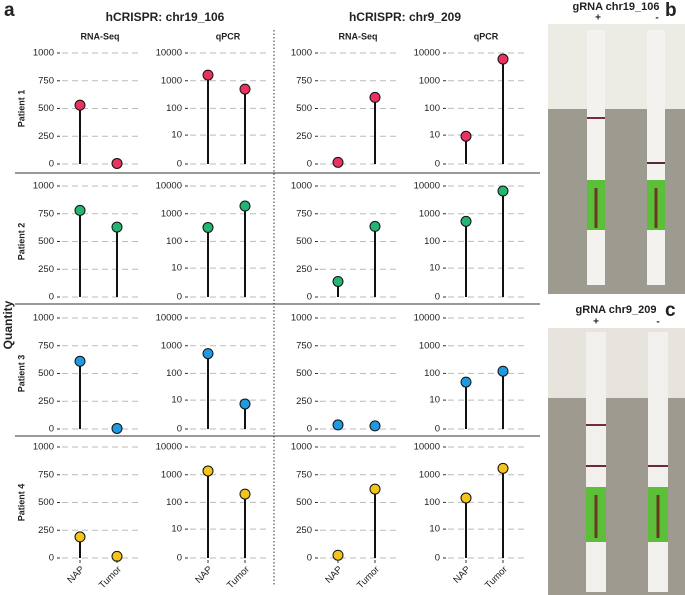 This screenshot has width=685, height=595. What do you see at coordinates (165, 17) in the screenshot?
I see `group-title: hCRISPR: chr19_106` at bounding box center [165, 17].